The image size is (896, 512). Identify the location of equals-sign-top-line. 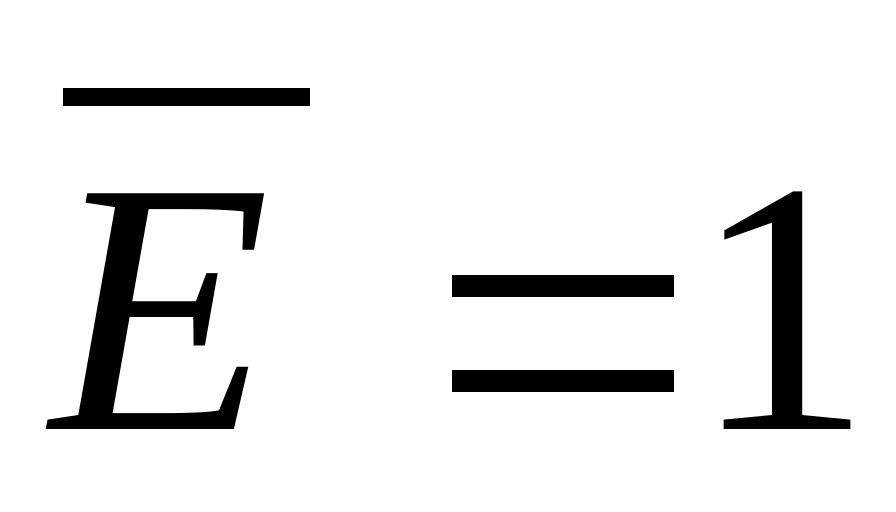
(563, 286).